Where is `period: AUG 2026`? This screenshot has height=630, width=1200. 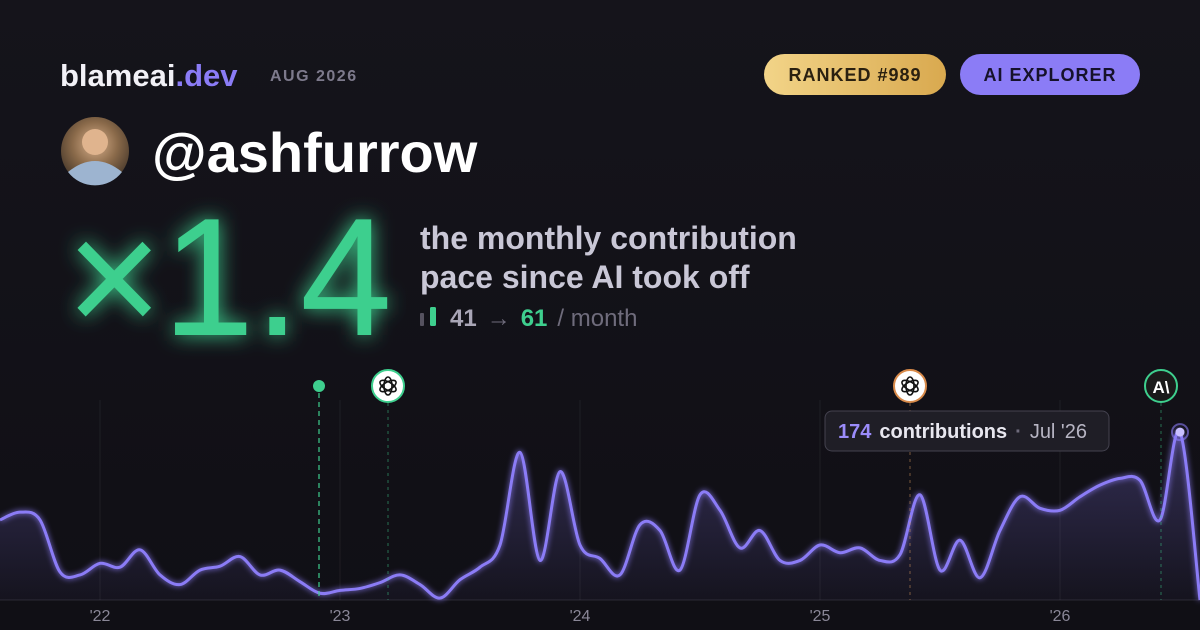 period: AUG 2026 is located at coordinates (314, 76).